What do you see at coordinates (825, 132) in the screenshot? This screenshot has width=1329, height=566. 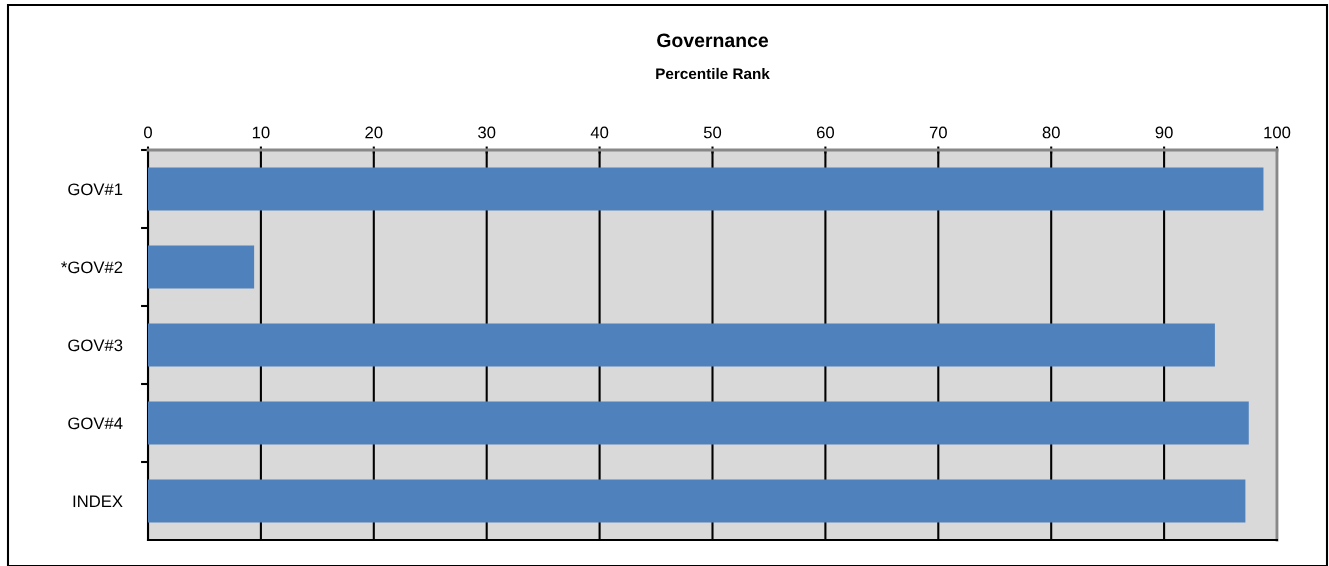 I see `x-tick-label: 60` at bounding box center [825, 132].